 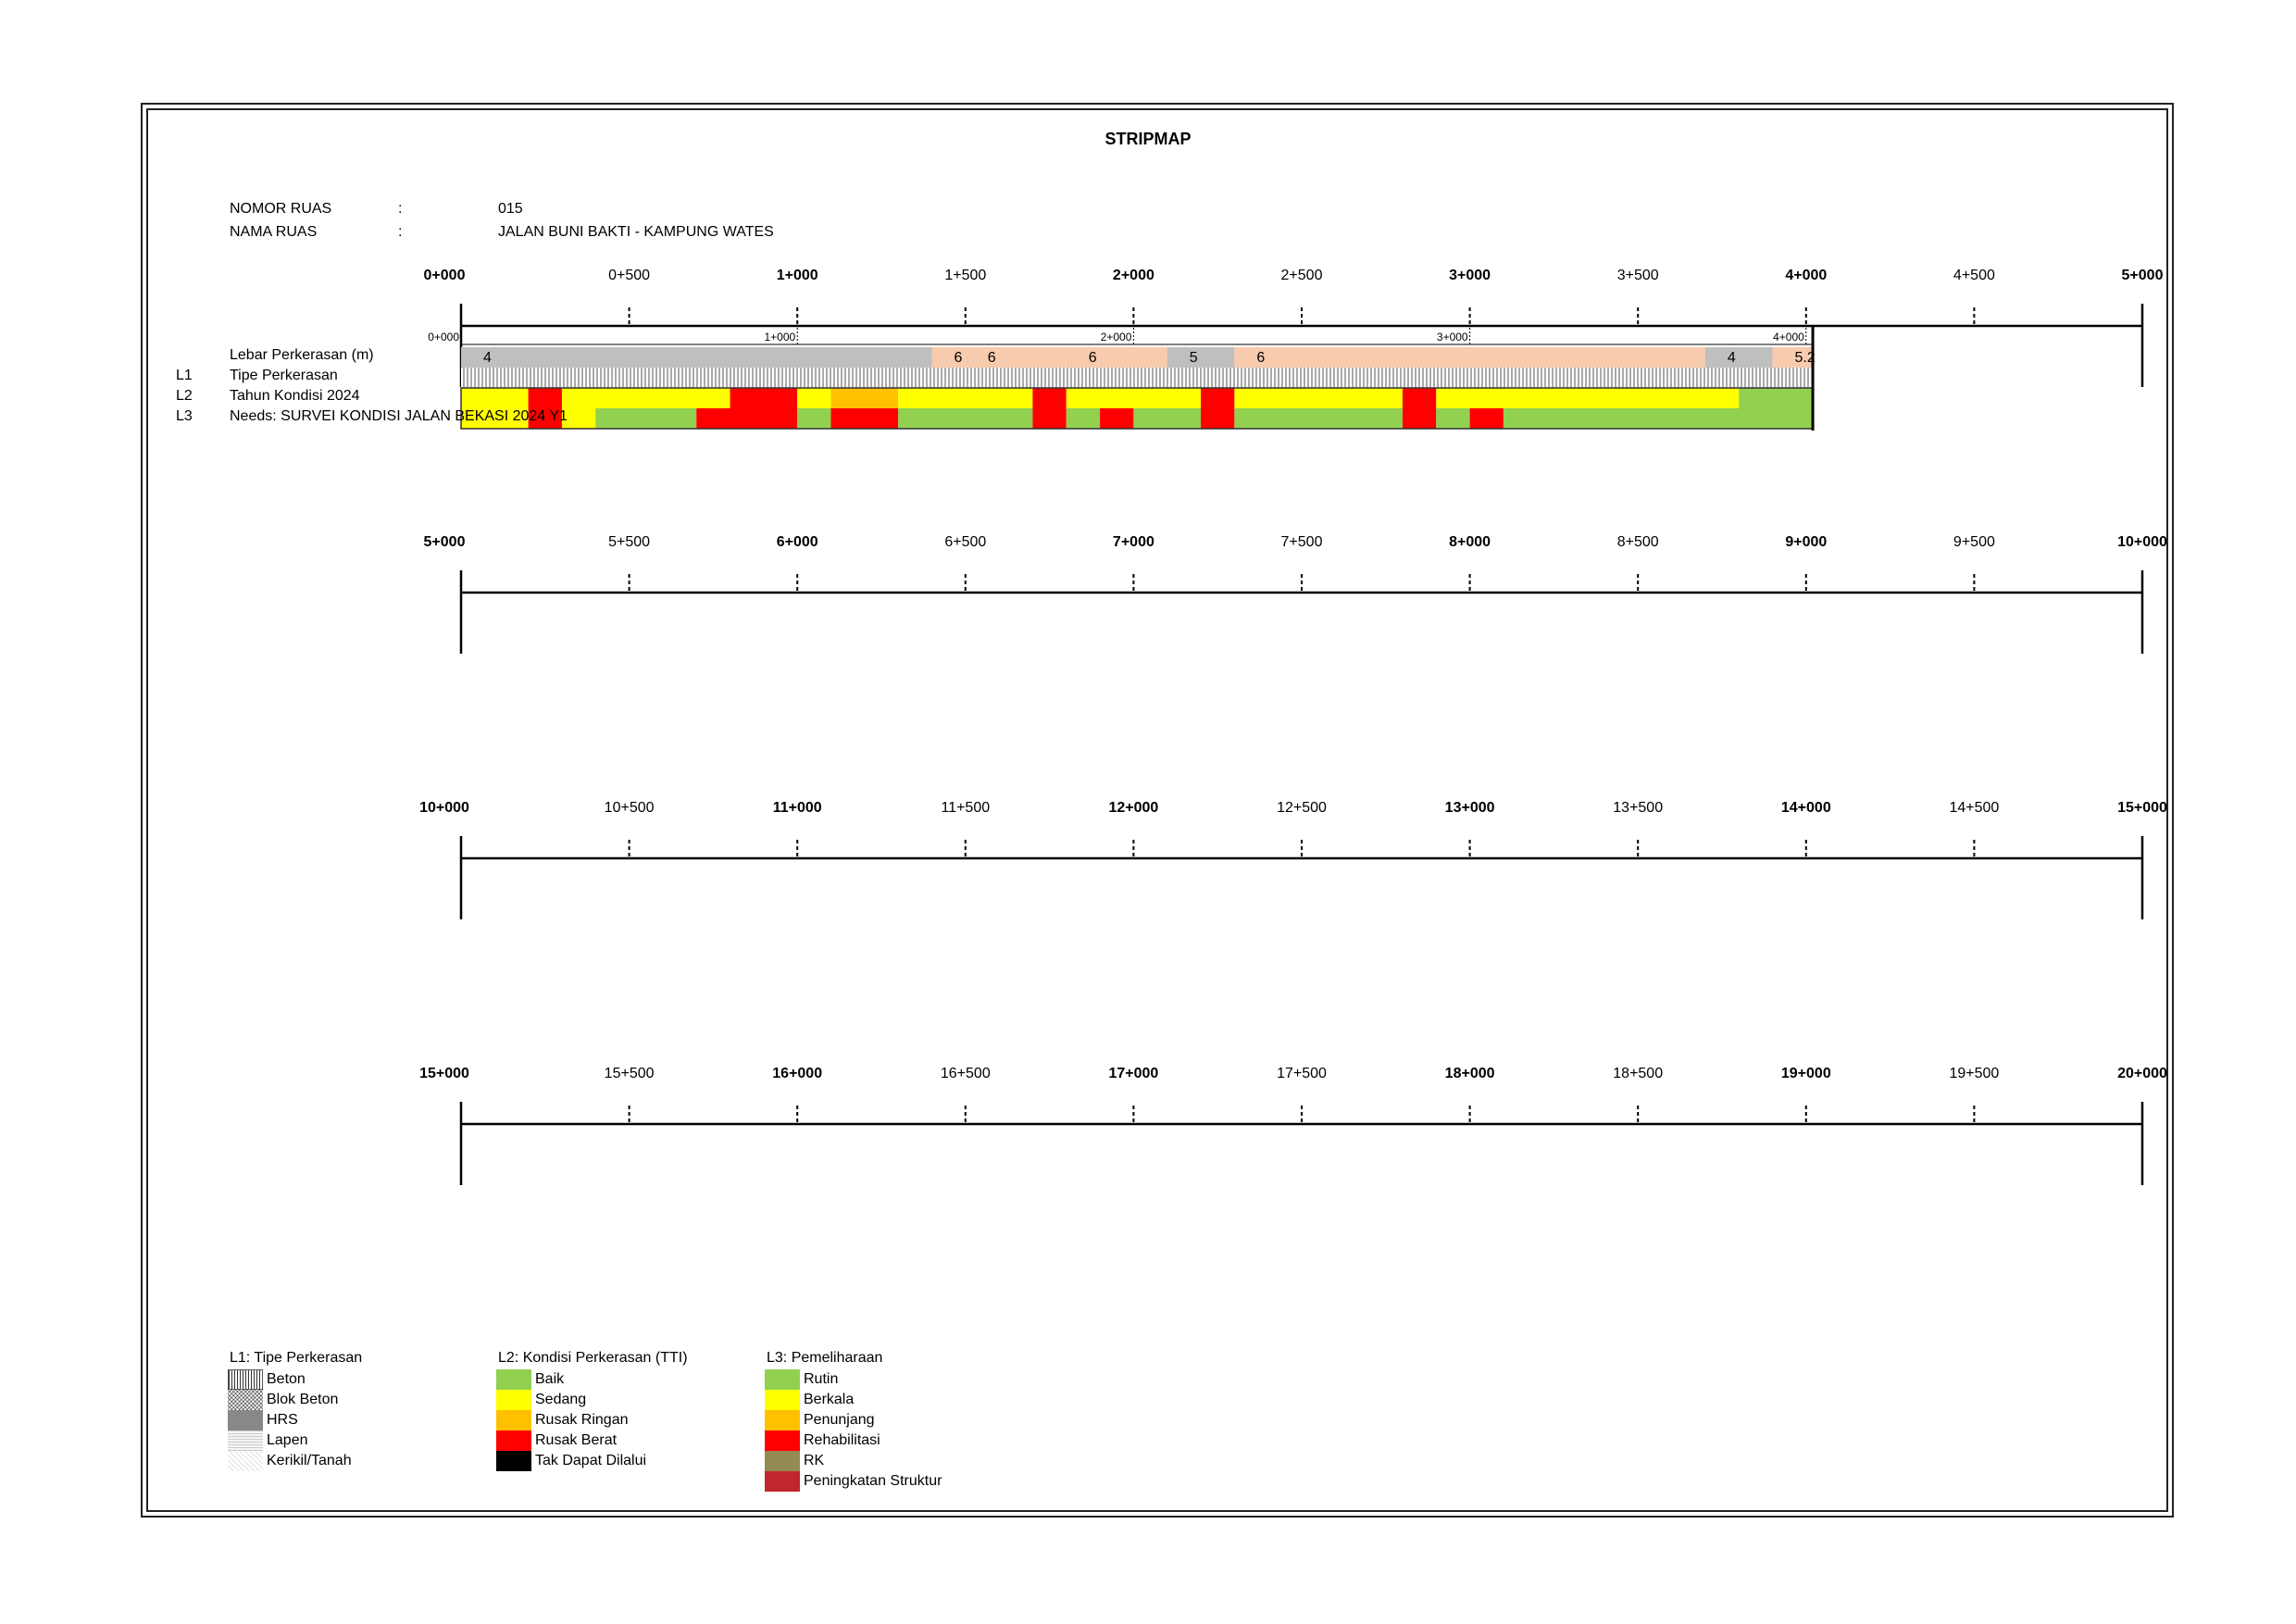 I want to click on km-tick-label: 5+500, so click(x=629, y=542).